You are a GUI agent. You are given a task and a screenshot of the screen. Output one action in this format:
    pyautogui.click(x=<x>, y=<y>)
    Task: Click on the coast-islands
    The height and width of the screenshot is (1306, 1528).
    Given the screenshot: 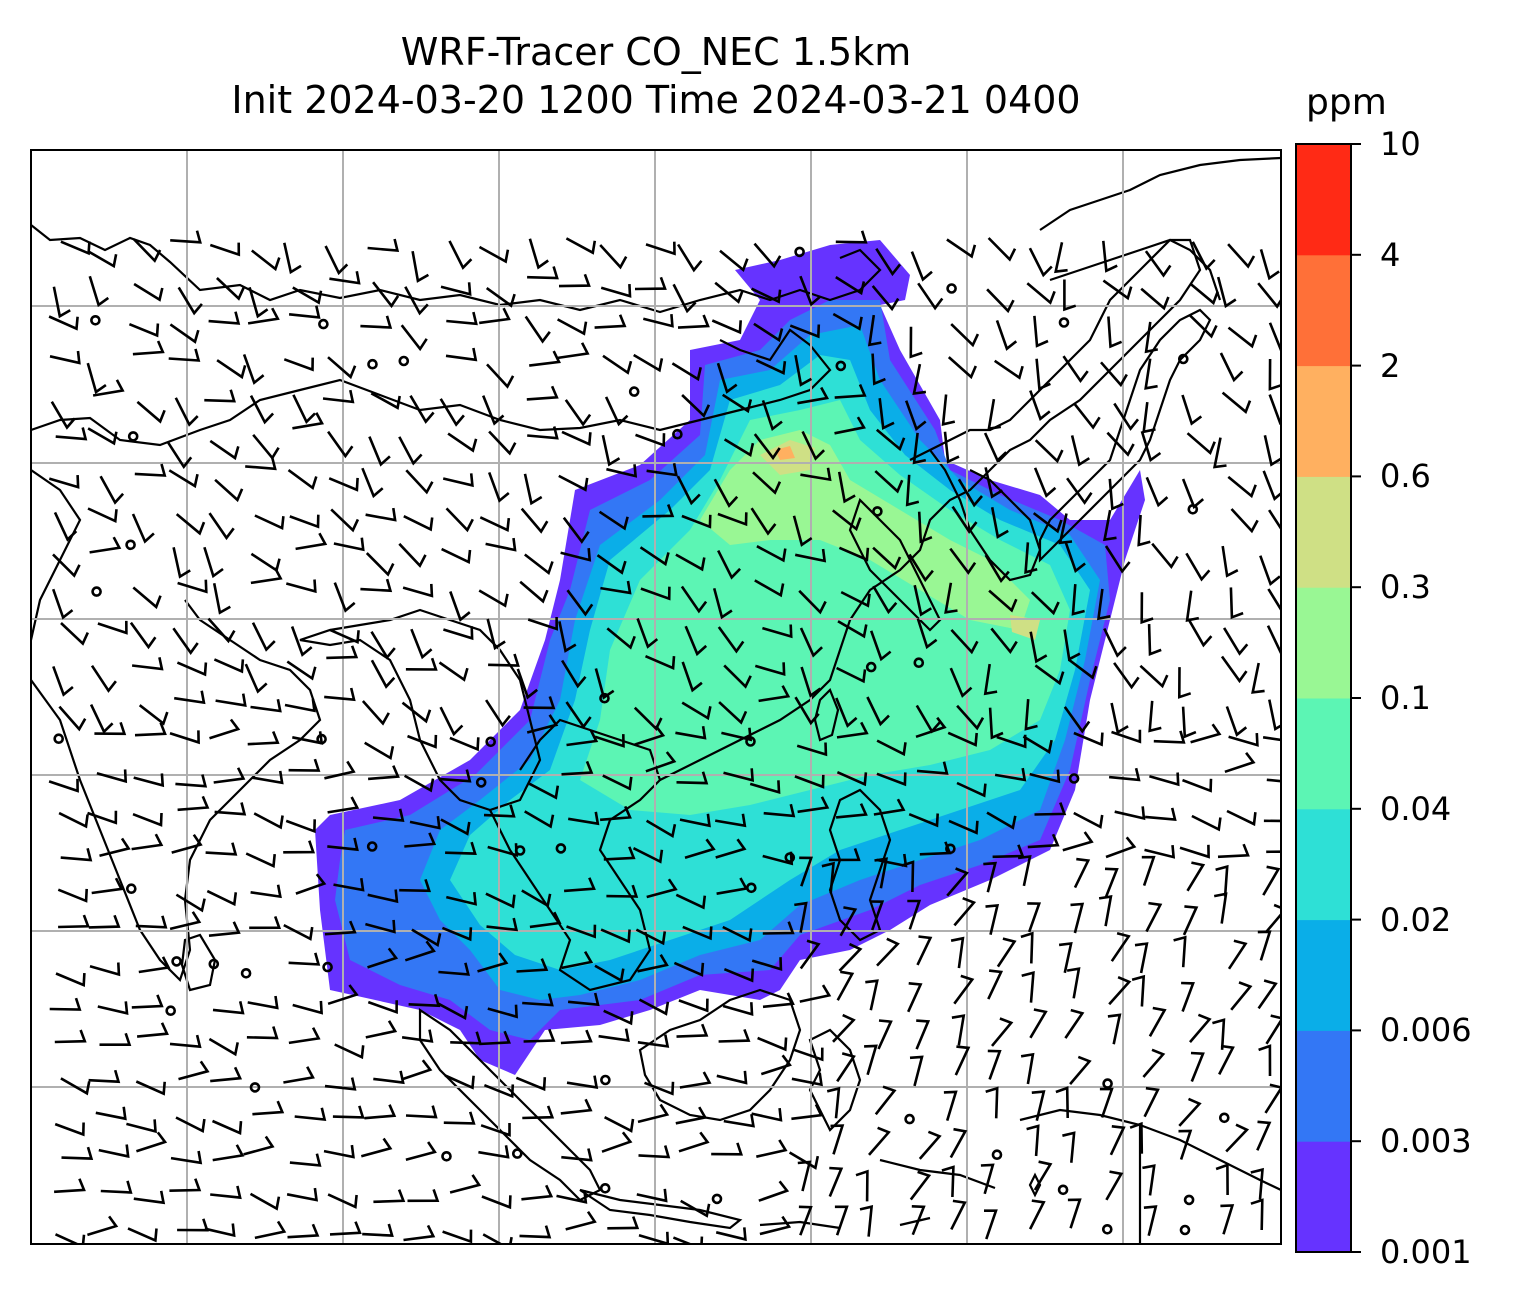 What is the action you would take?
    pyautogui.click(x=900, y=1194)
    